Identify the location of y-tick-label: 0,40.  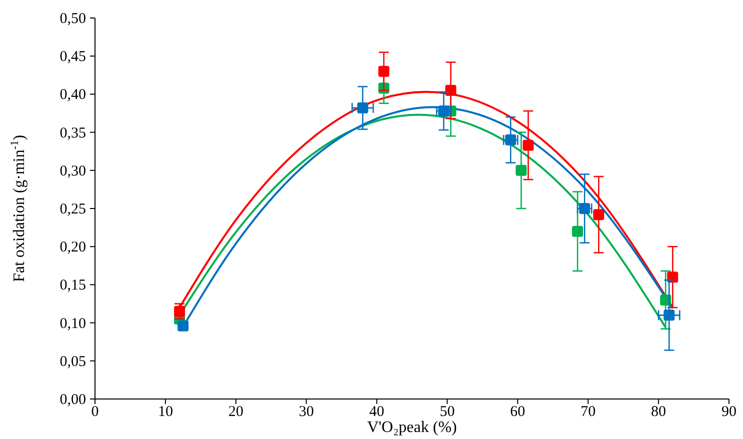
(73, 95).